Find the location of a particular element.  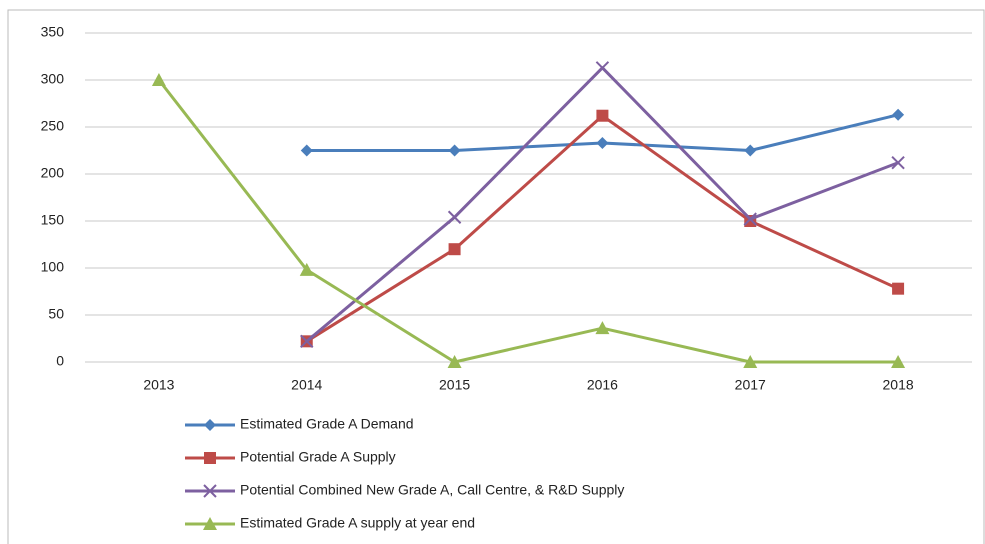

y-tick-label: 300 is located at coordinates (53, 79).